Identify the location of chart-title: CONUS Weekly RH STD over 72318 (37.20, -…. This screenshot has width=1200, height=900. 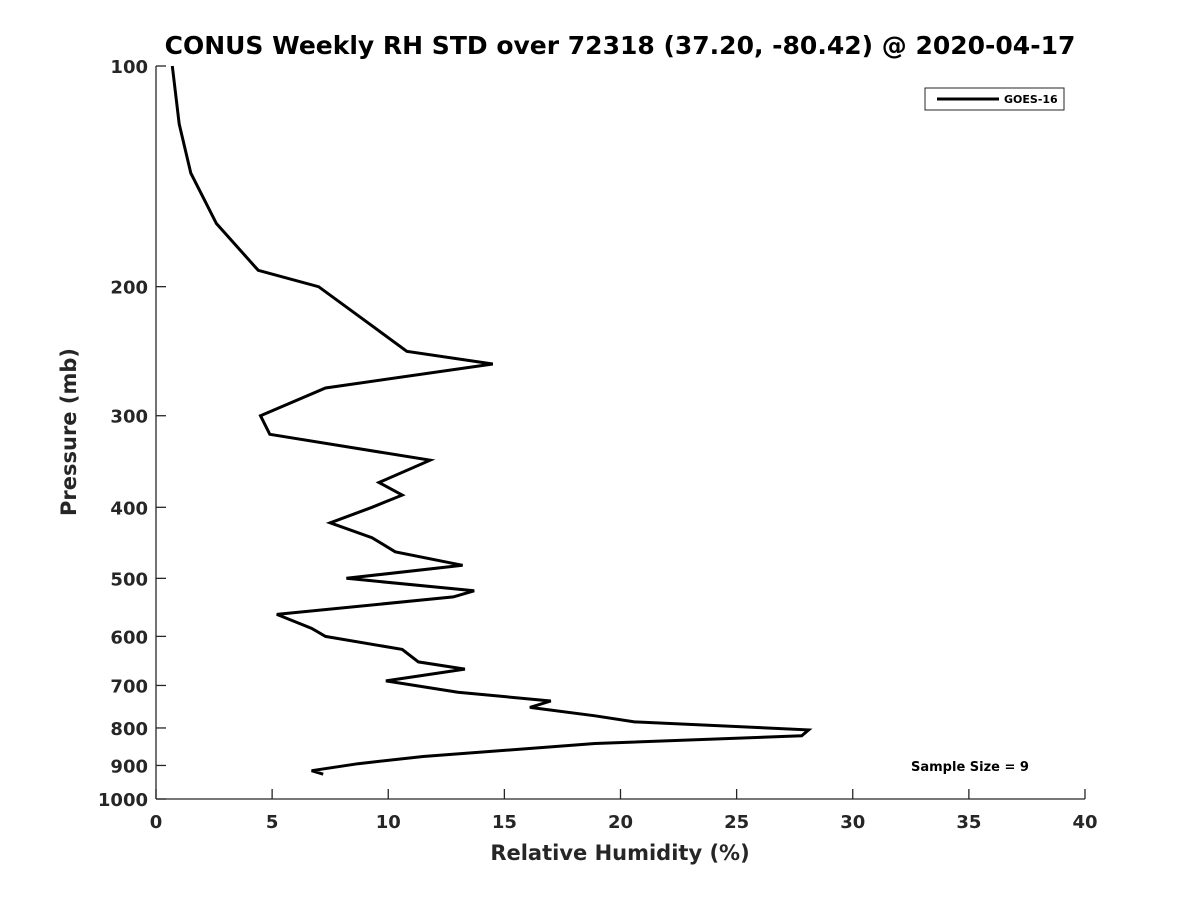
(620, 45).